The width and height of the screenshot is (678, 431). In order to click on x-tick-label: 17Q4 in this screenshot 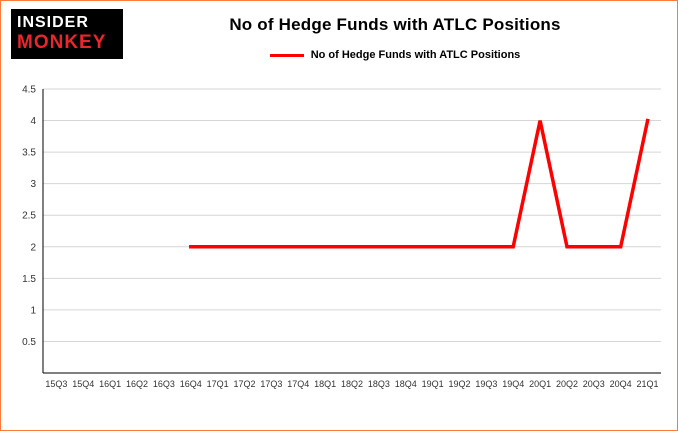, I will do `click(298, 384)`.